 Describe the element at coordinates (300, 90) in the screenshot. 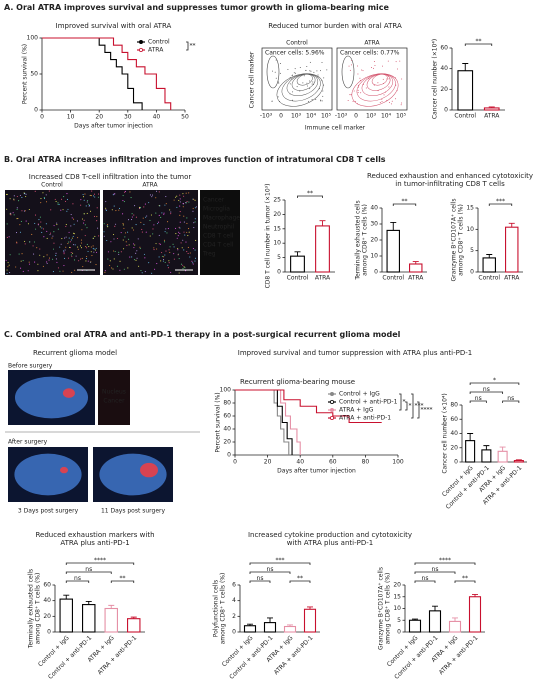

I see `flow-contour` at that location.